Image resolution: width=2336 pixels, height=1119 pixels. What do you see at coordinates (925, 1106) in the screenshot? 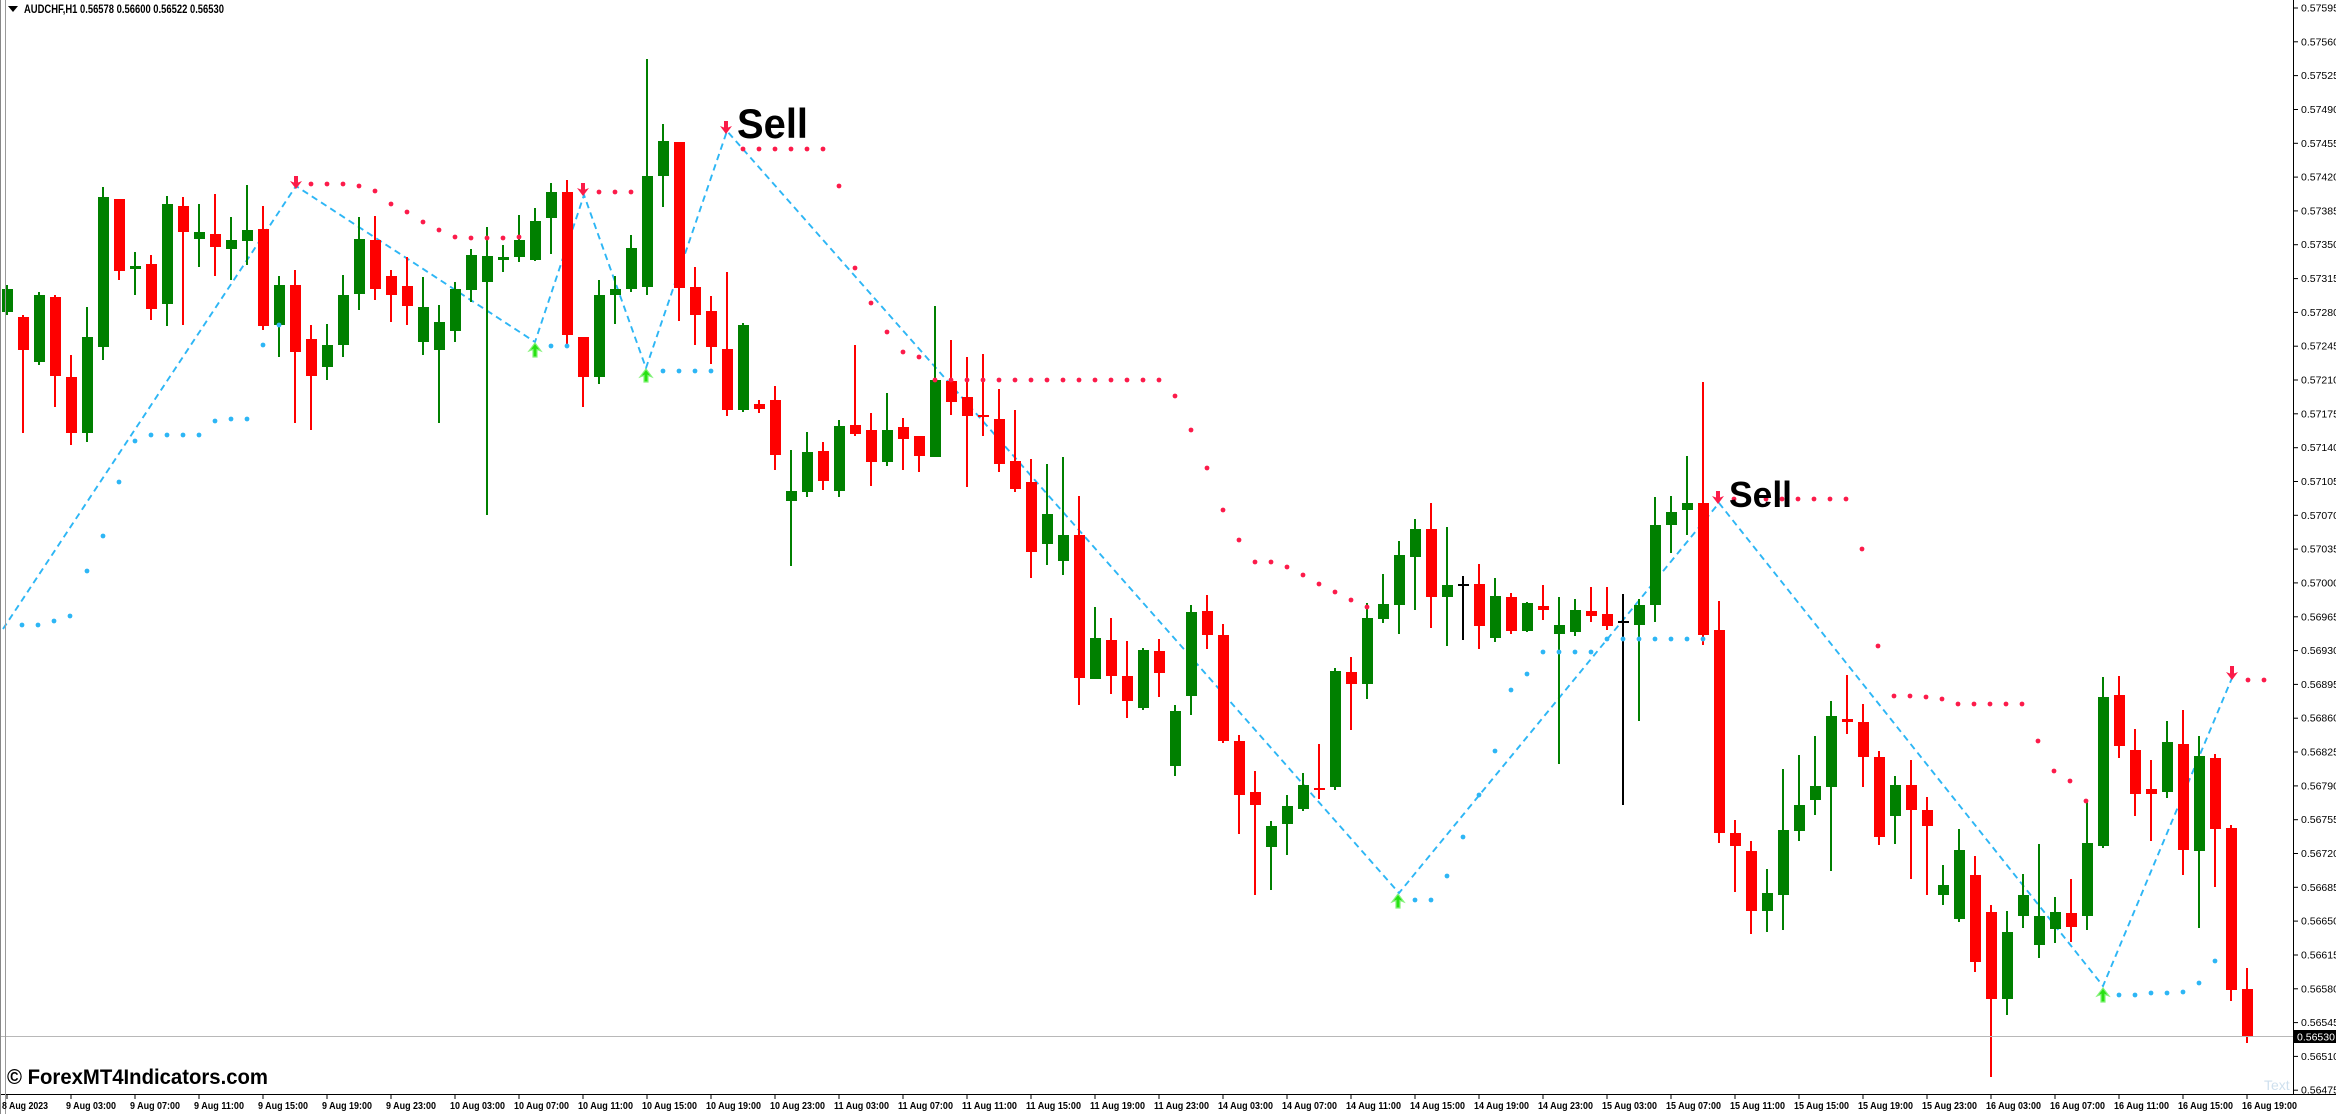
I see `svg-text: 11 Aug 07:00` at bounding box center [925, 1106].